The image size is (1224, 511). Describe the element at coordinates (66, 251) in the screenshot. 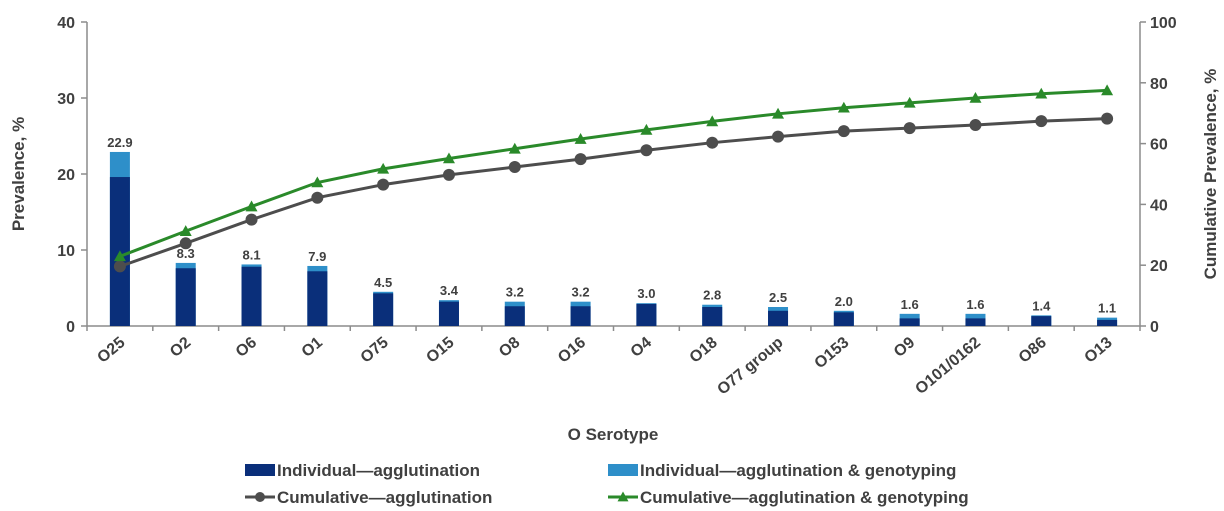

I see `left-tick-label: 10` at that location.